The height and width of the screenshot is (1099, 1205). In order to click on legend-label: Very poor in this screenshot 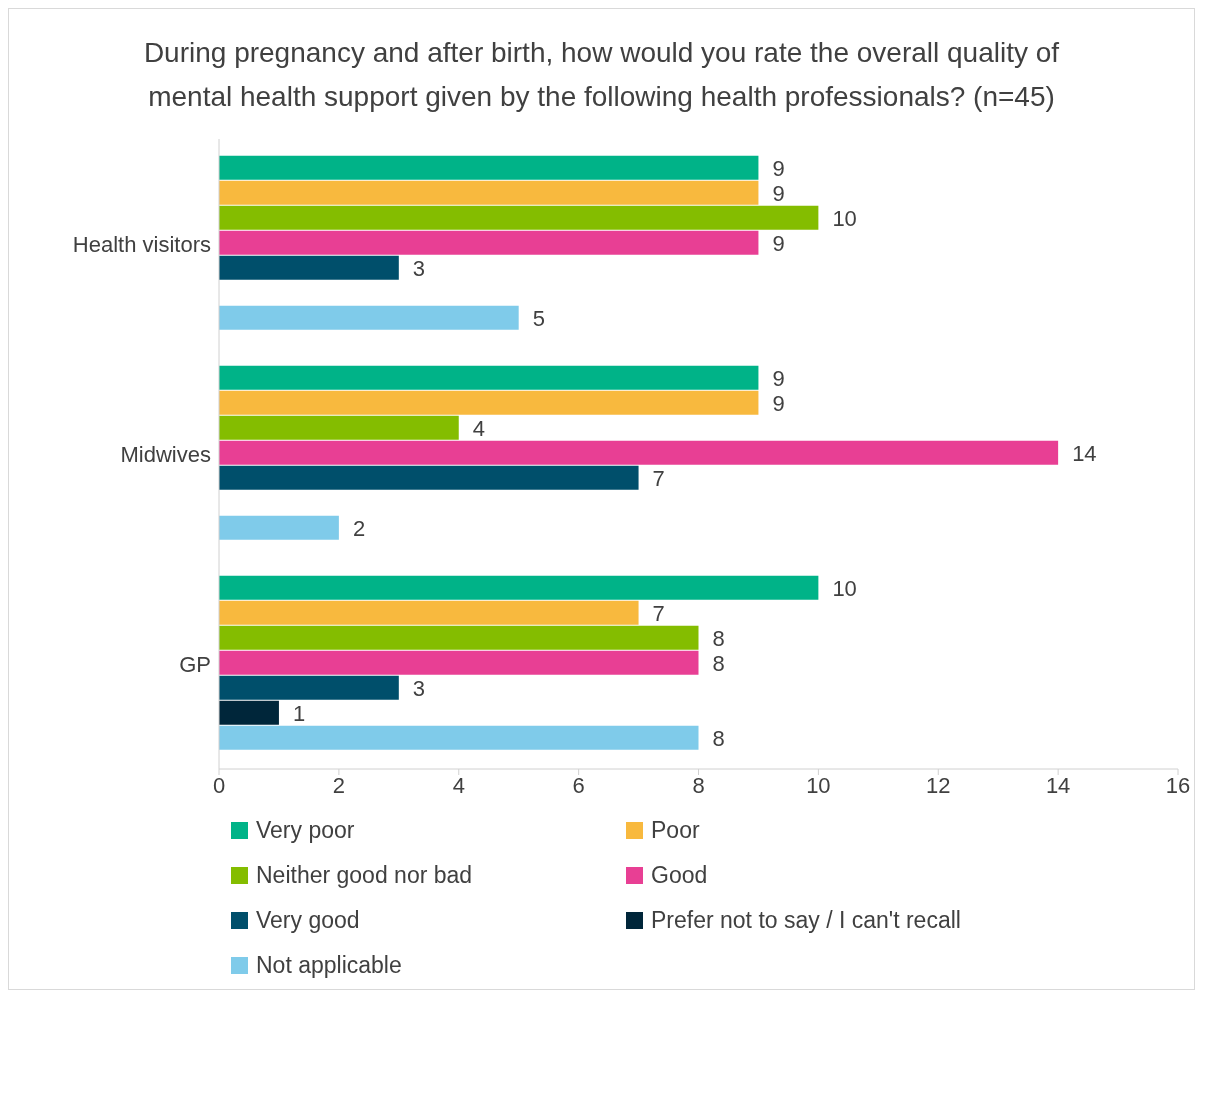, I will do `click(305, 830)`.